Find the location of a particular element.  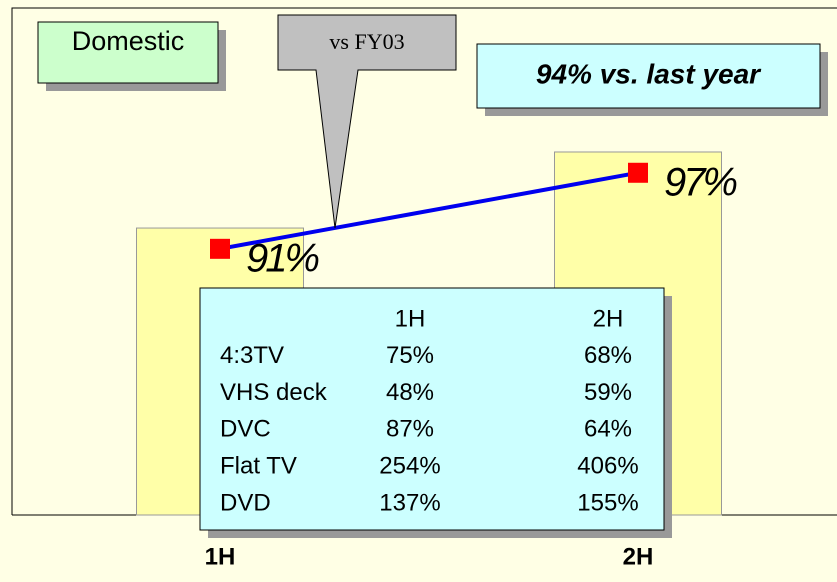

line-layer: 91% 97% is located at coordinates (474, 220).